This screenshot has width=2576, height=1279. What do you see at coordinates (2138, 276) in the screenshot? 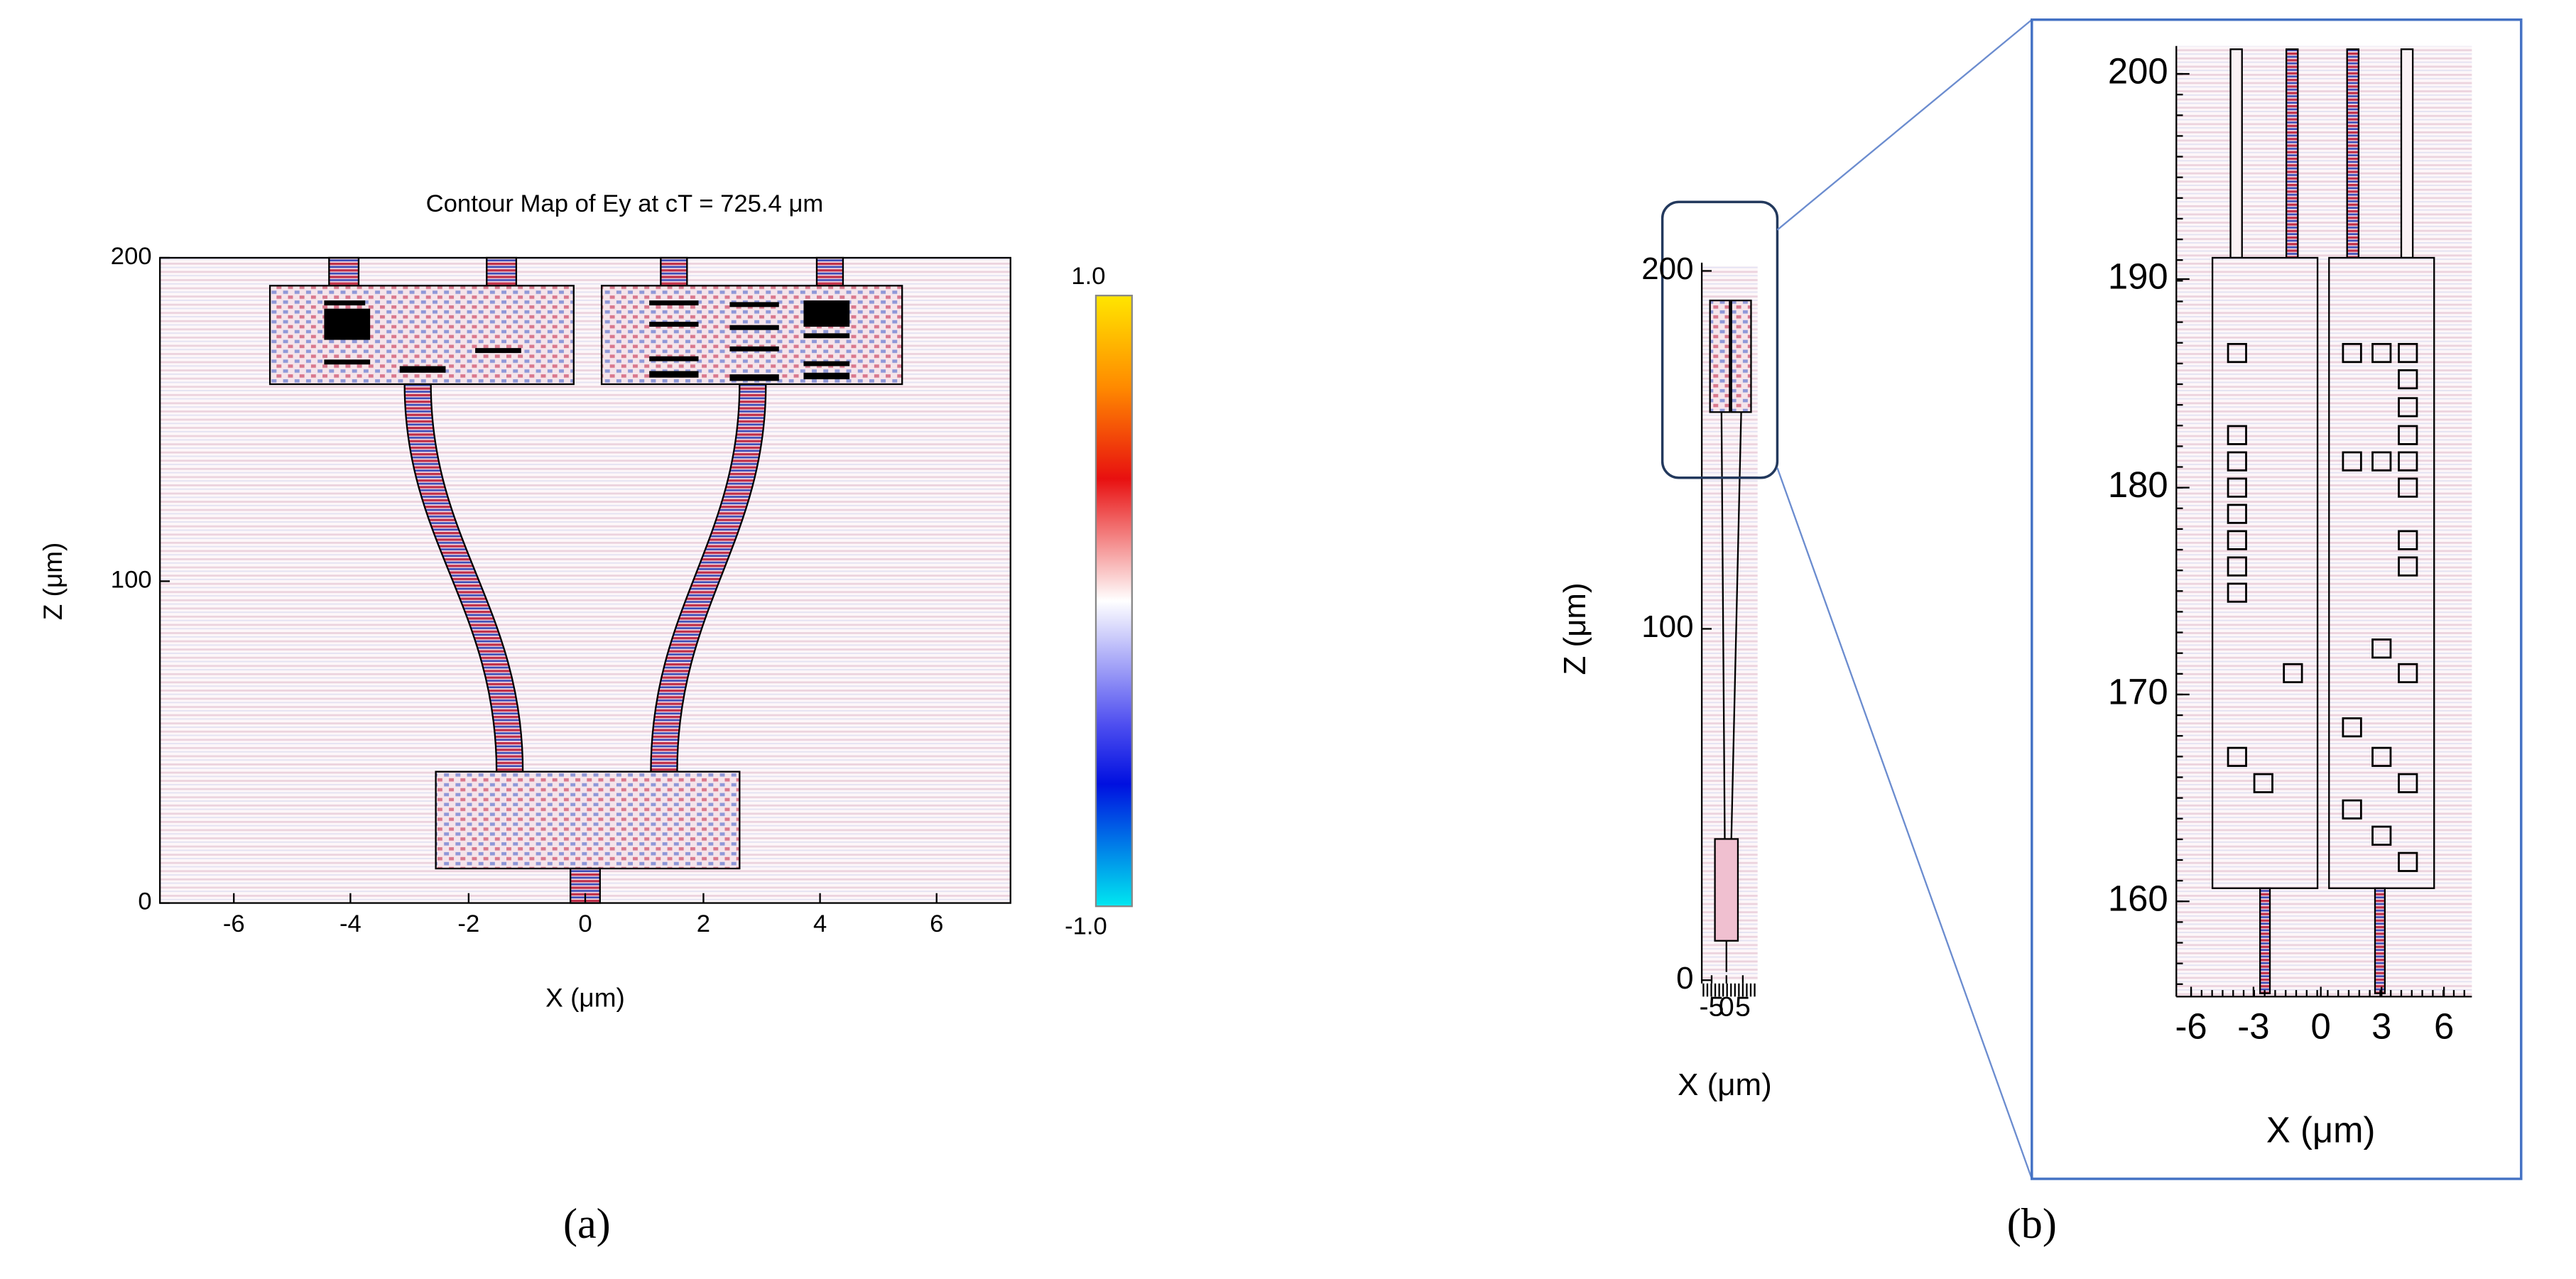
I see `y-tick-label: 190` at bounding box center [2138, 276].